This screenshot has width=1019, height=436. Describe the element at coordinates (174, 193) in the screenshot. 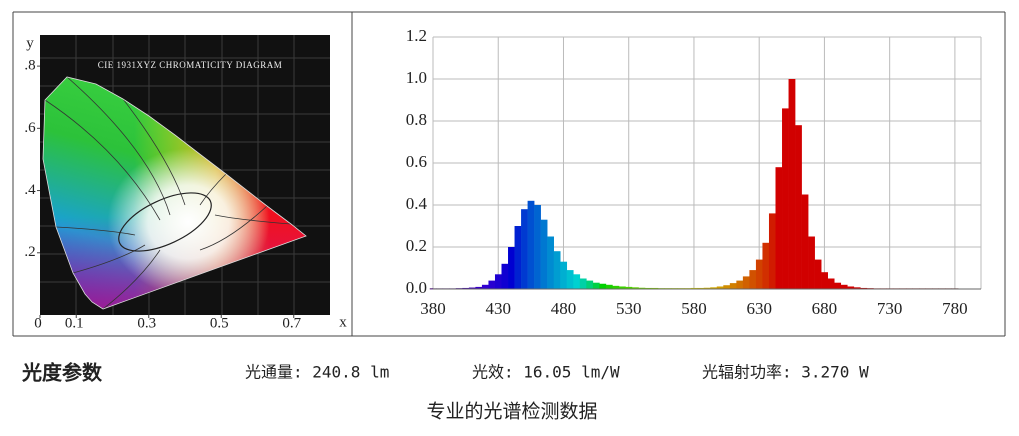

I see `spectral-locus` at that location.